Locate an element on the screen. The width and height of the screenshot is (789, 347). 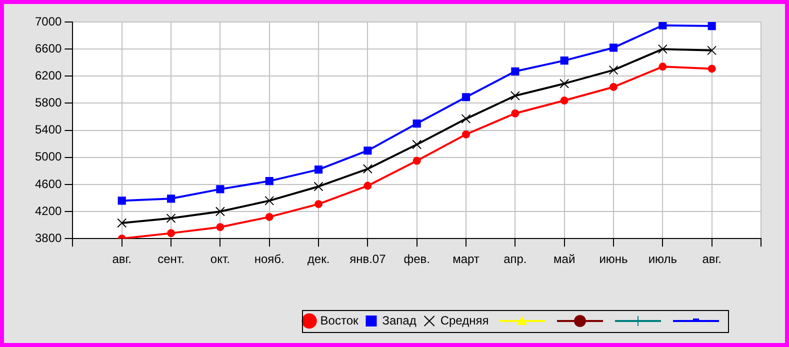
x-tick-label: май is located at coordinates (565, 259).